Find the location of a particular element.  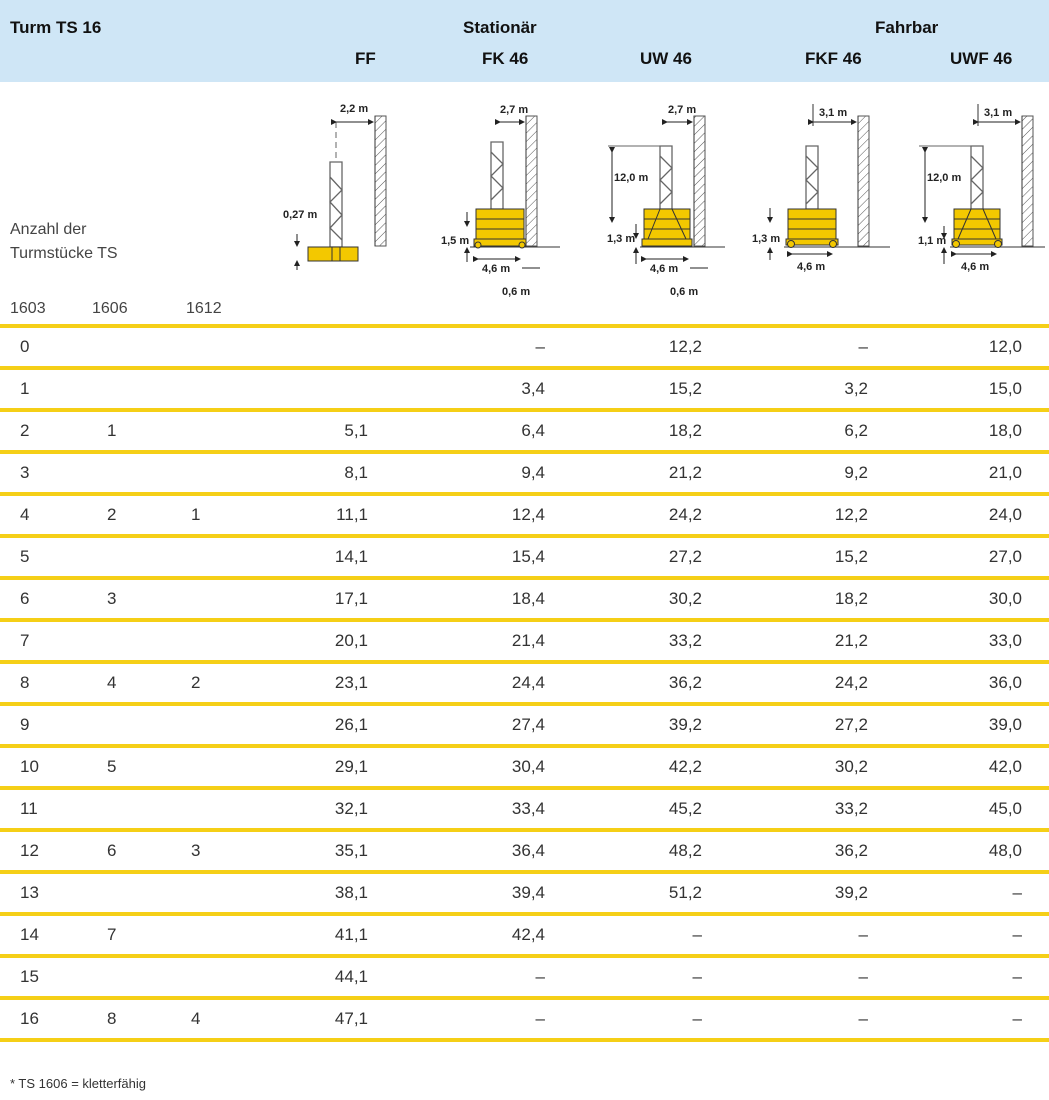

cell-ff: 44,1 is located at coordinates (351, 976).